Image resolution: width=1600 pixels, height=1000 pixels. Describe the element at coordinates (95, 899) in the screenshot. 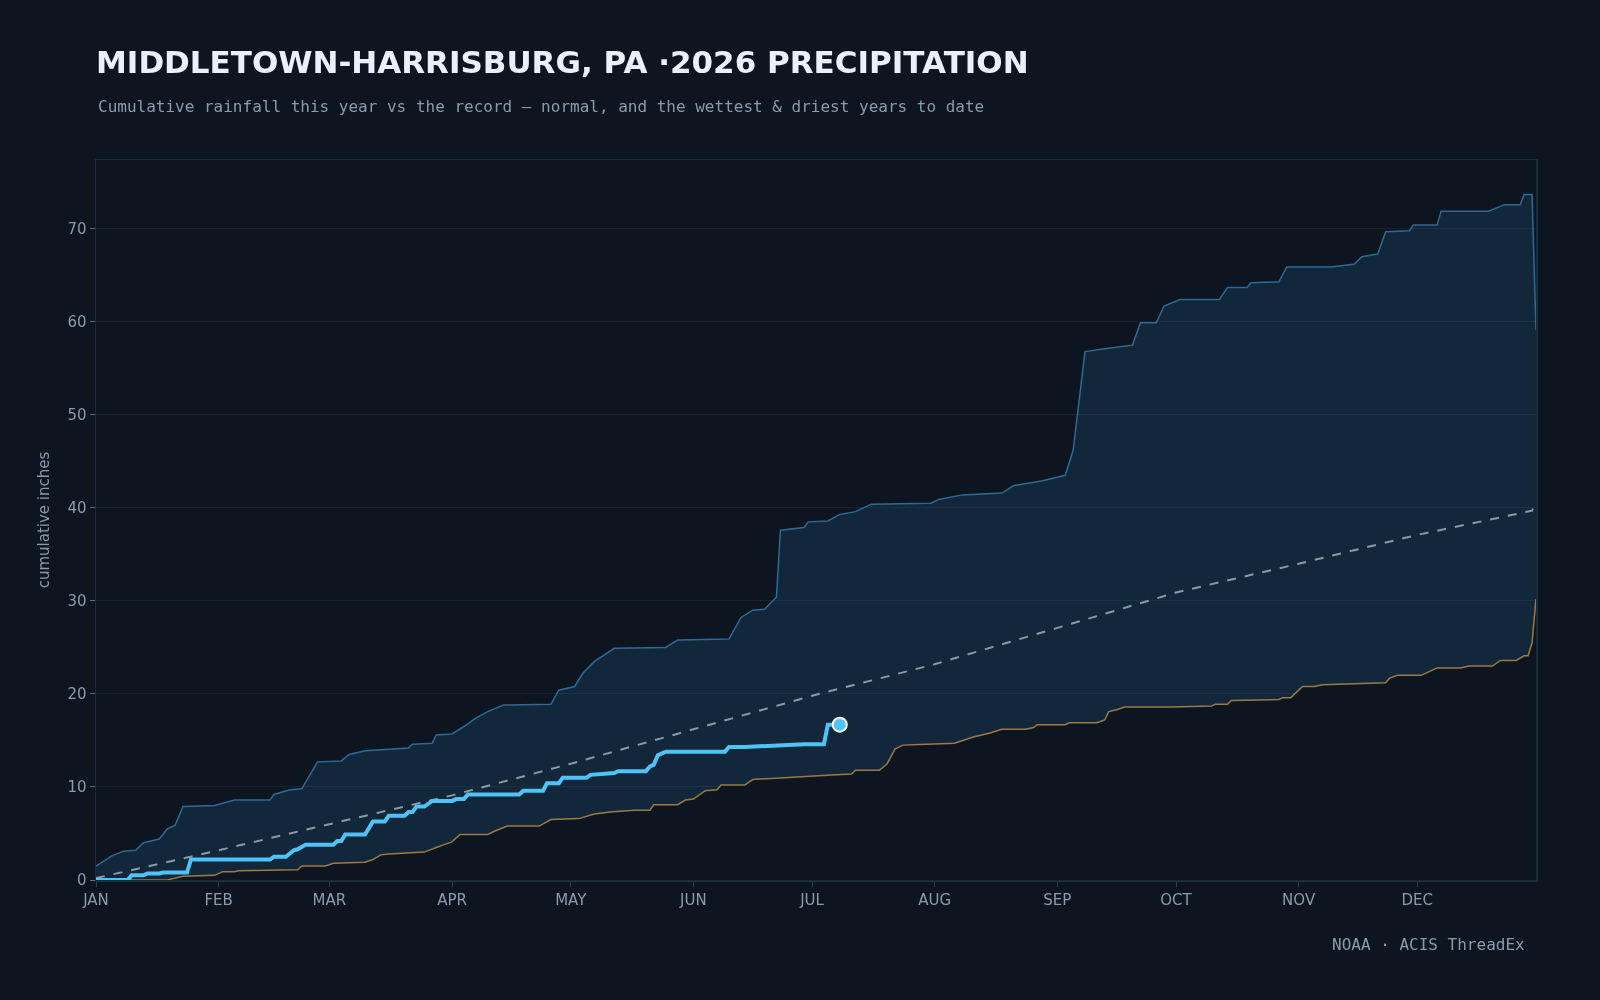

I see `x-tick-label: JAN` at that location.